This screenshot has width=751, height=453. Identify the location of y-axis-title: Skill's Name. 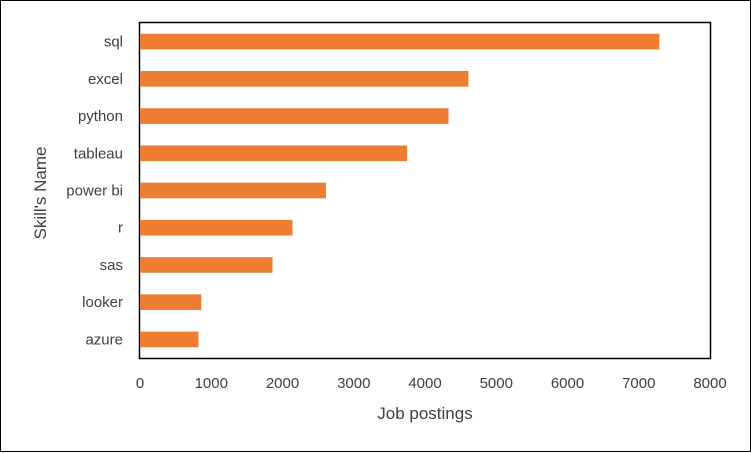
(40, 193).